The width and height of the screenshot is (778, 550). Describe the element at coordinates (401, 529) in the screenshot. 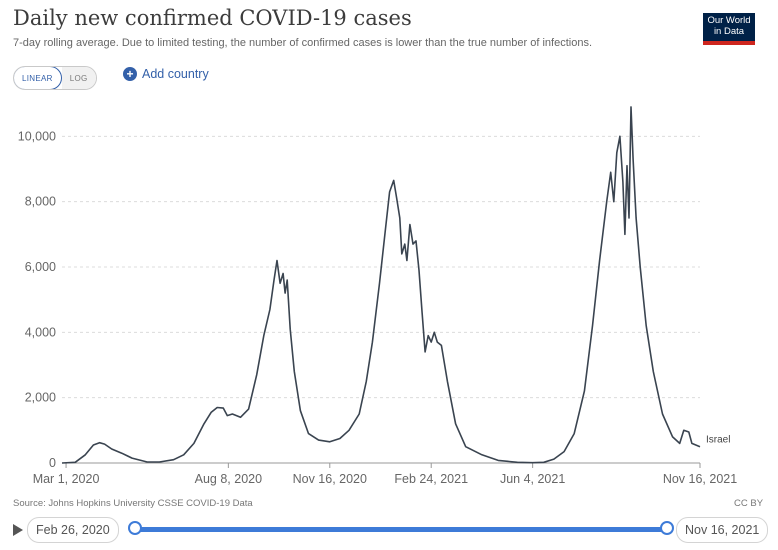

I see `timeline-track` at that location.